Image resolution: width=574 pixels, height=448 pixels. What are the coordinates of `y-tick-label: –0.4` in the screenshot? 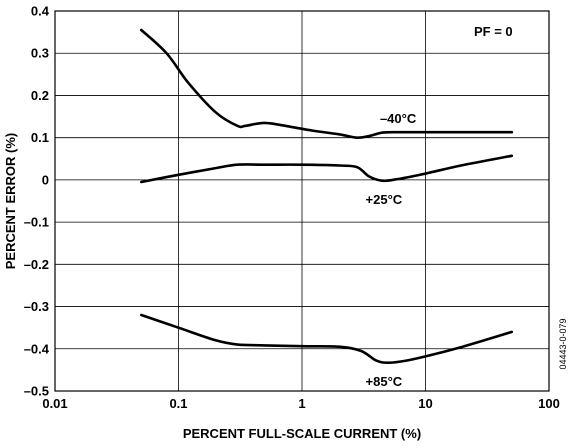 It's located at (37, 348).